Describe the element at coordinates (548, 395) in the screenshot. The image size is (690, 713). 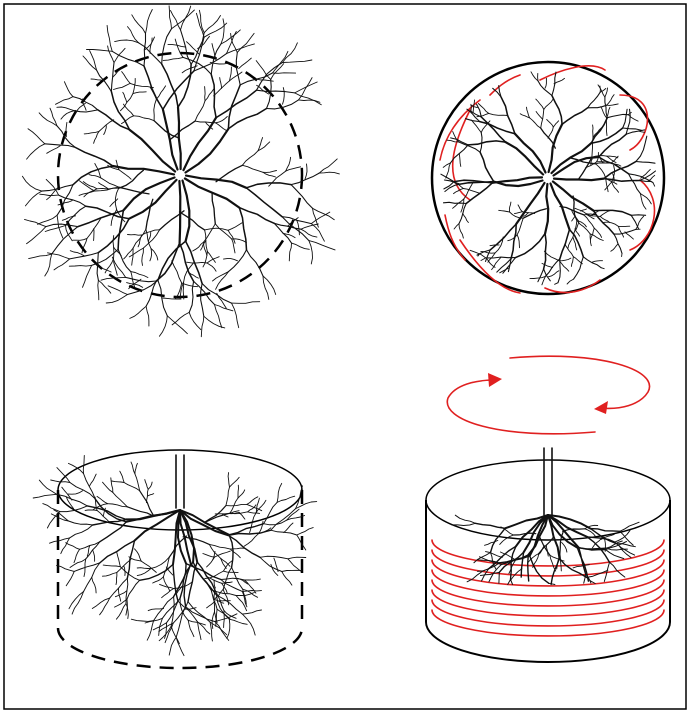
I see `rotation-arrows` at that location.